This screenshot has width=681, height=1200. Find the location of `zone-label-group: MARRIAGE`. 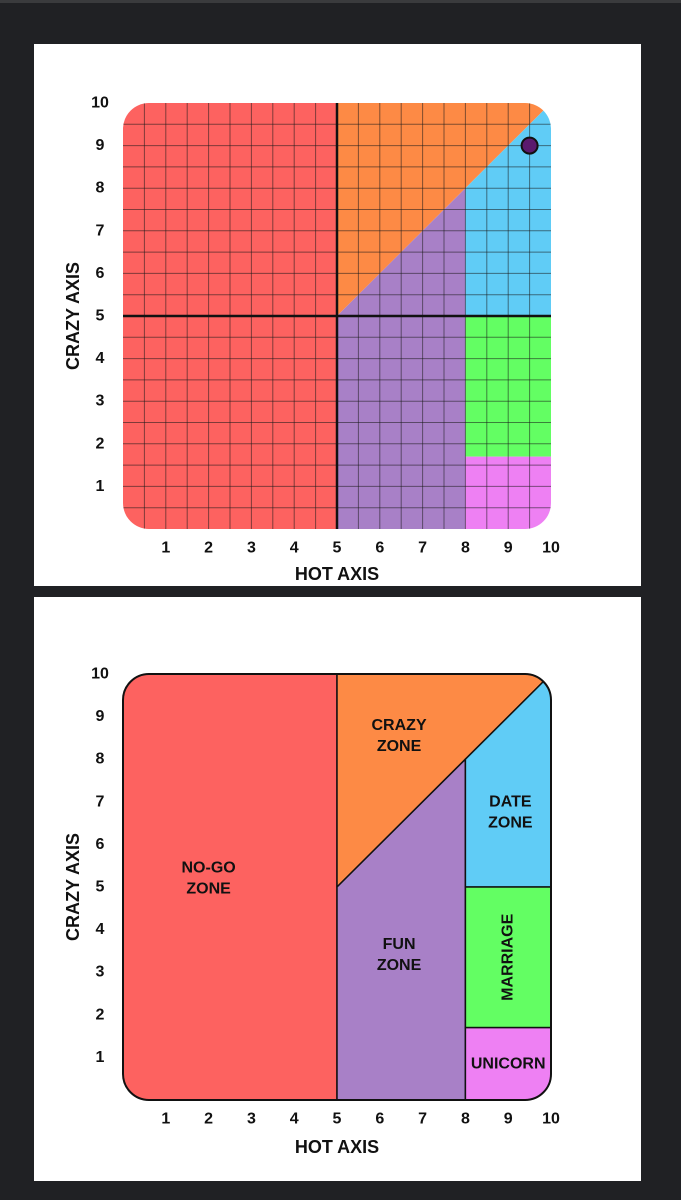

zone-label-group: MARRIAGE is located at coordinates (508, 956).